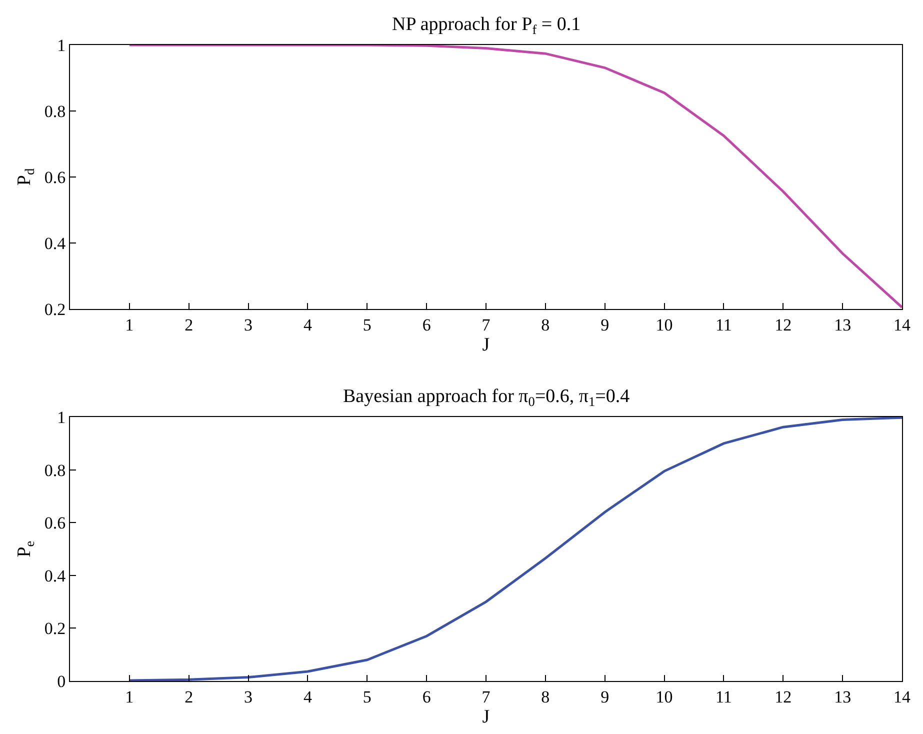  I want to click on chart-title: Bayesian approach for π$_{0}$=0.6, π$_{1}$=0.4, so click(486, 397).